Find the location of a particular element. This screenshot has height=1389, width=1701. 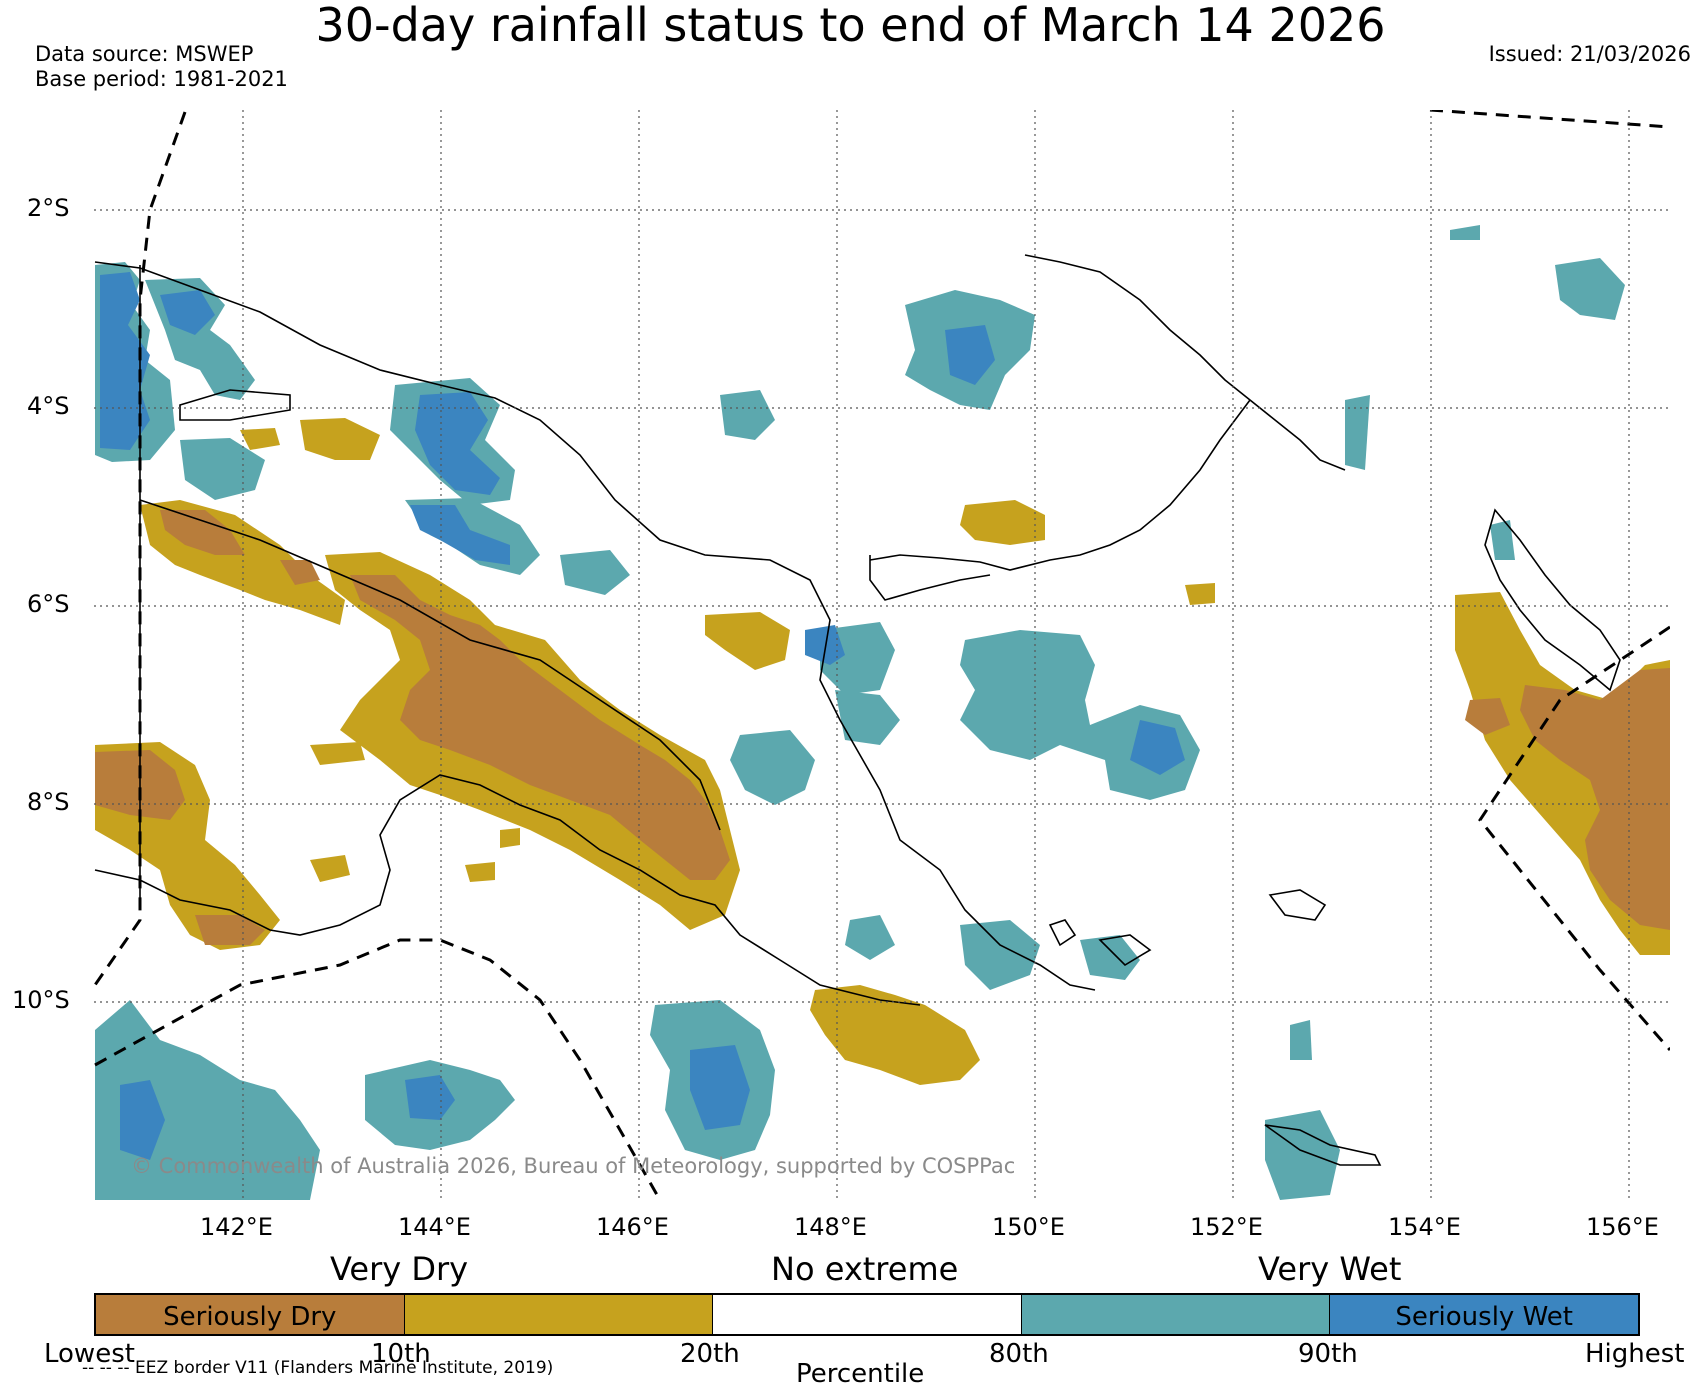

percentile-axis-label: Percentile is located at coordinates (860, 1374).